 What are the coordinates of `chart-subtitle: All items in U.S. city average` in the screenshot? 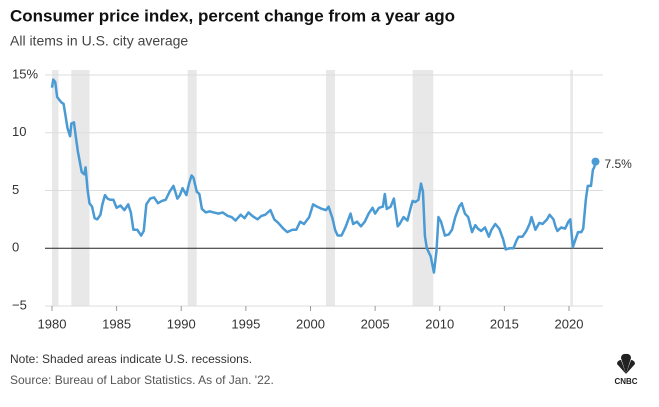 It's located at (99, 41).